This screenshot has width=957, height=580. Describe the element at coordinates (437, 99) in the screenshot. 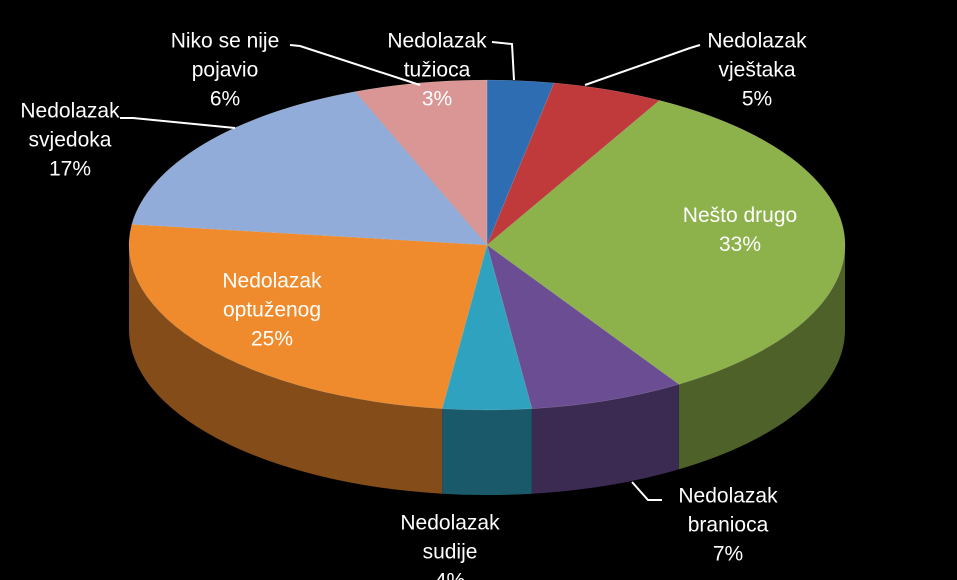

I see `label-value: 3%` at that location.